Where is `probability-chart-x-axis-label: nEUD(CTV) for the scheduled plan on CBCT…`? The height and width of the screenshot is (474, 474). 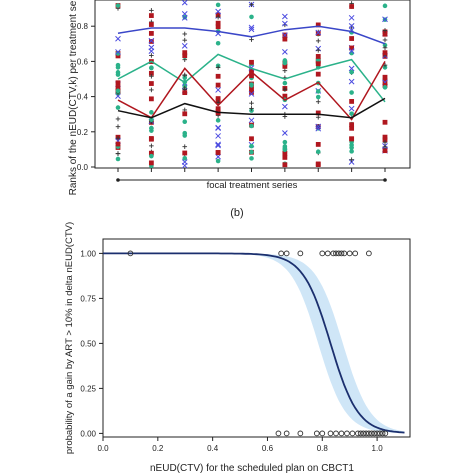
probability-chart-x-axis-label: nEUD(CTV) for the scheduled plan on CBCT… is located at coordinates (252, 468).